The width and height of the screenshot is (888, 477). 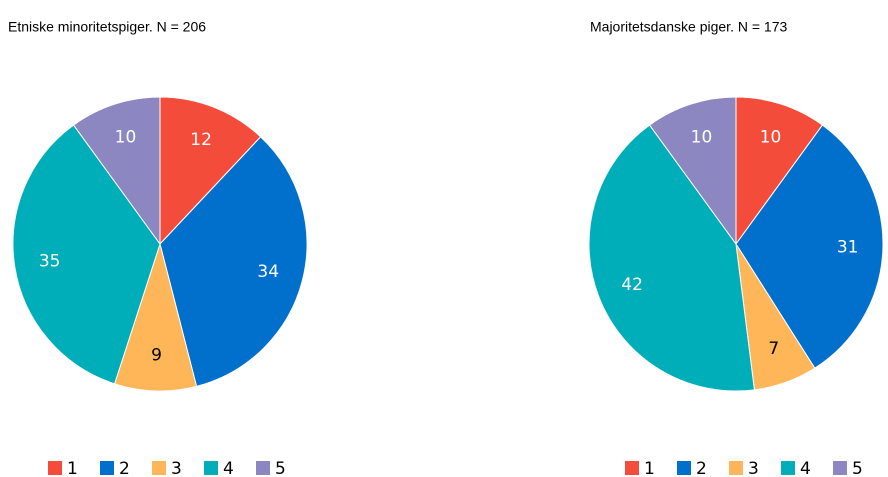 What do you see at coordinates (268, 272) in the screenshot?
I see `data-label: 34` at bounding box center [268, 272].